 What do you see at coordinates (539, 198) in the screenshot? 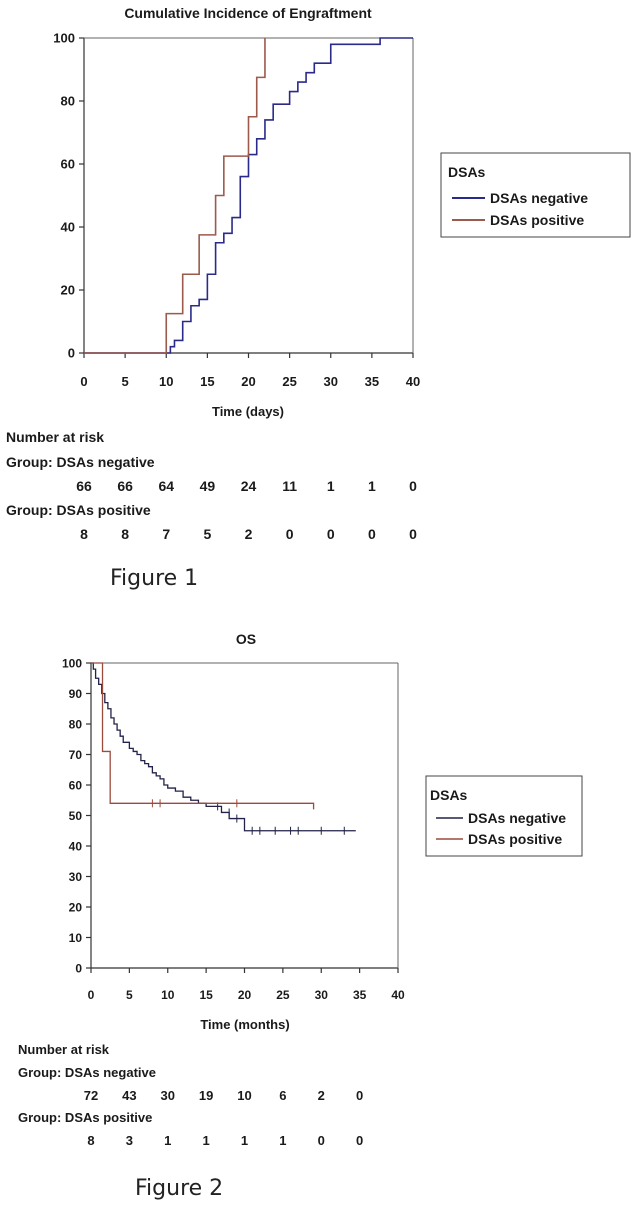
I see `legend-label-dsas-negative: DSAs negative` at bounding box center [539, 198].